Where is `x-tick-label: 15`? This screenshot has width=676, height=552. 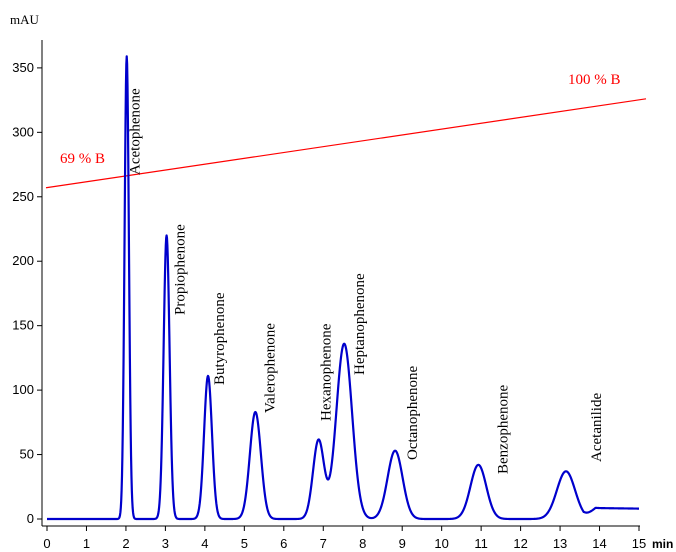 x-tick-label: 15 is located at coordinates (639, 543).